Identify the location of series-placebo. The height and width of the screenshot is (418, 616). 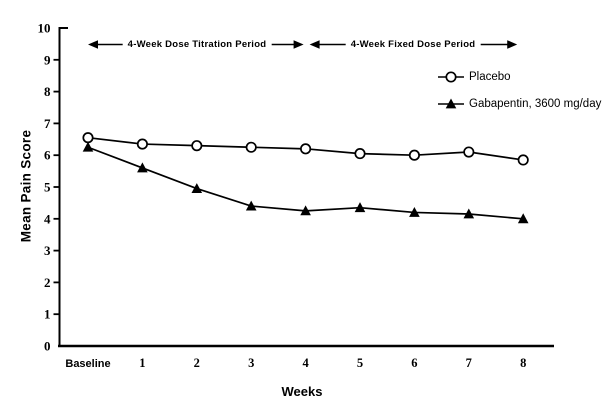
(305, 149).